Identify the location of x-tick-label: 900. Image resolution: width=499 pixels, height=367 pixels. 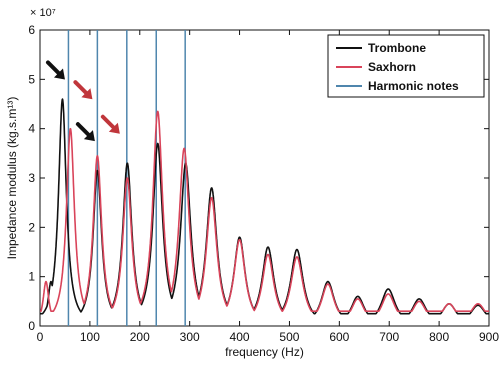
(489, 337).